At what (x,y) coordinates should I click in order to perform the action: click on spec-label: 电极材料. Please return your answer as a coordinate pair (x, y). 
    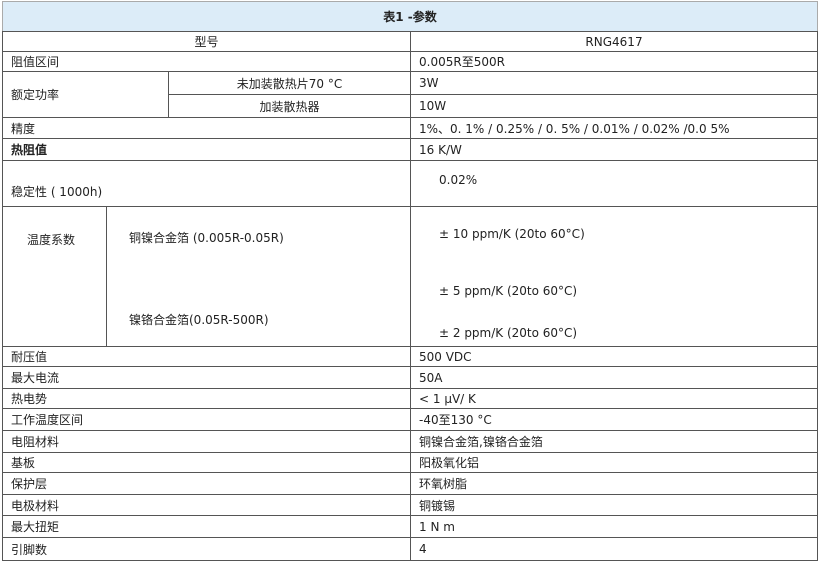
    Looking at the image, I should click on (206, 505).